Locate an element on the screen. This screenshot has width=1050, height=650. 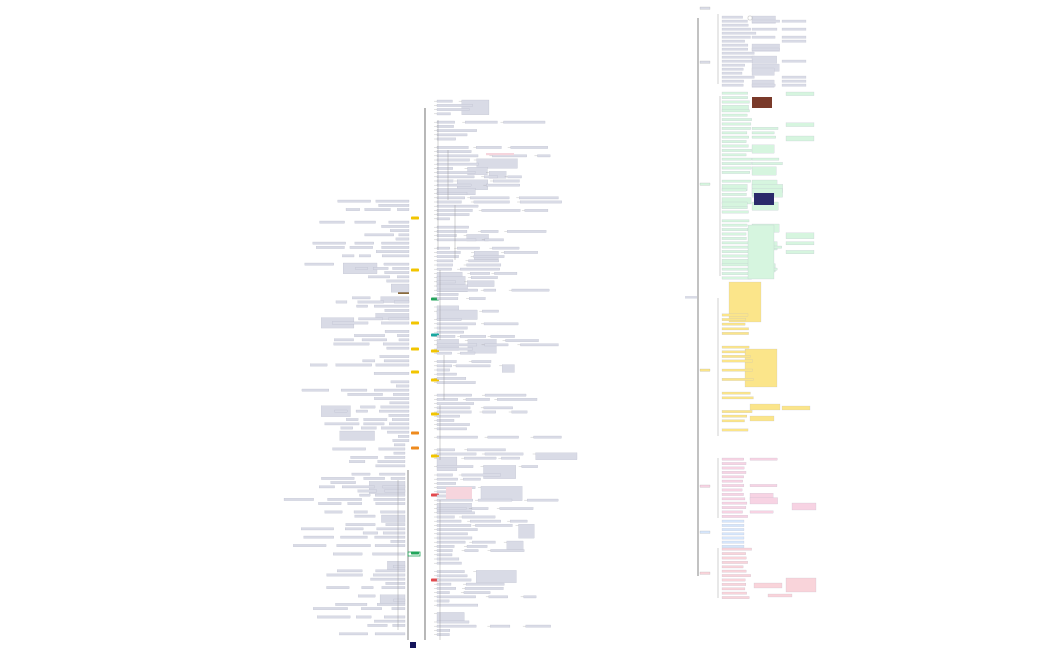
red-leaf is located at coordinates (780, 595).